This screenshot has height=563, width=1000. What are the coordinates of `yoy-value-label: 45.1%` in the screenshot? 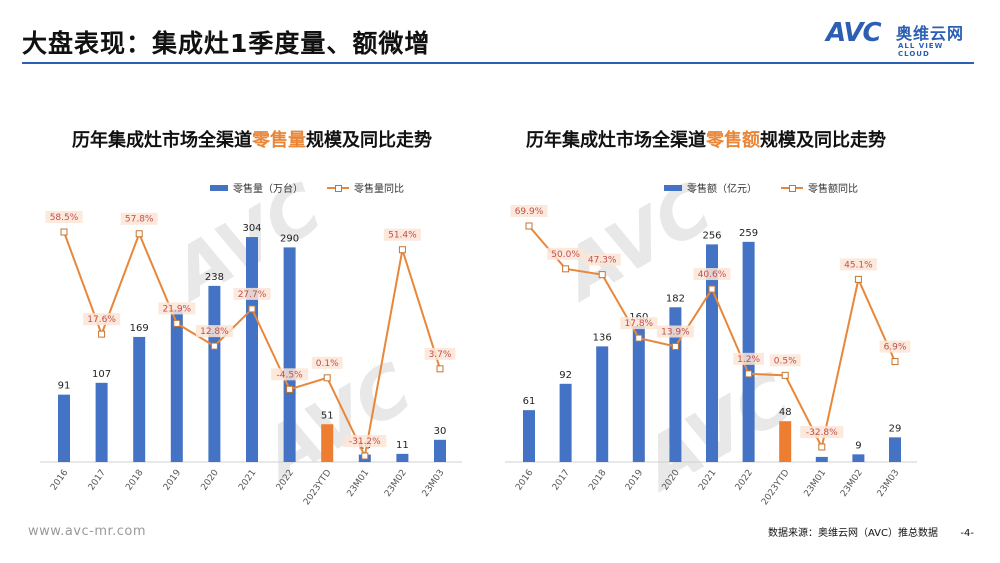 It's located at (858, 265).